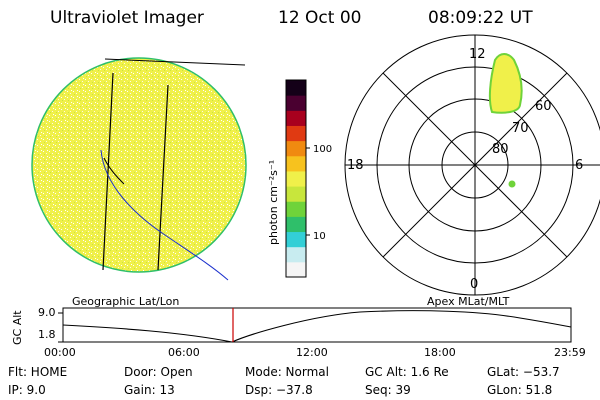 The width and height of the screenshot is (600, 400). What do you see at coordinates (543, 106) in the screenshot?
I see `mlat-label-60: 60` at bounding box center [543, 106].